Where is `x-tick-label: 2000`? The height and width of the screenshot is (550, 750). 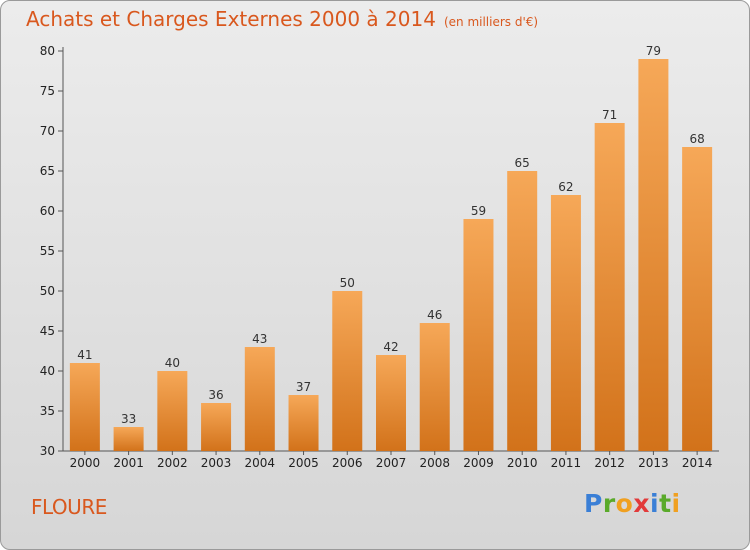
x-tick-label: 2000 is located at coordinates (85, 463).